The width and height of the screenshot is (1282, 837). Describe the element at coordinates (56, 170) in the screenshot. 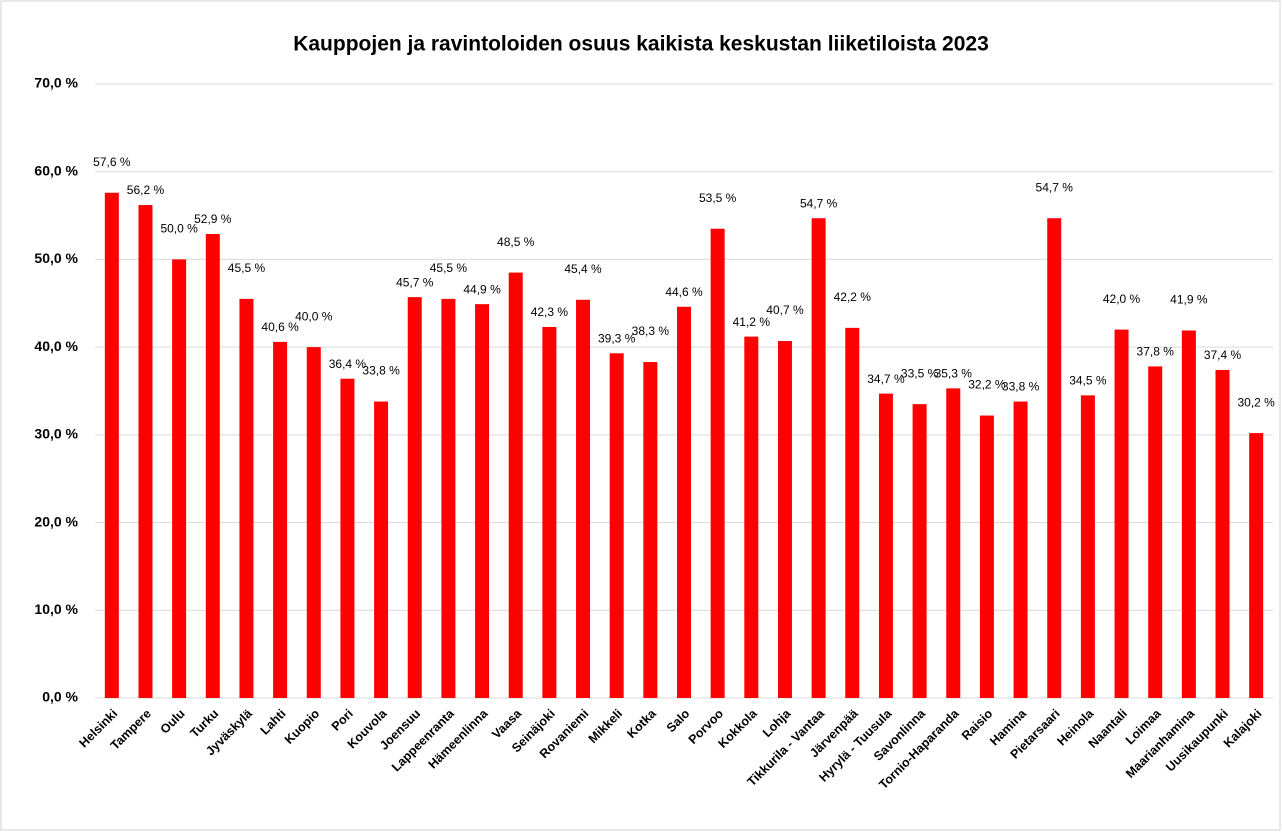

I see `y-tick-label: 60,0 %` at that location.